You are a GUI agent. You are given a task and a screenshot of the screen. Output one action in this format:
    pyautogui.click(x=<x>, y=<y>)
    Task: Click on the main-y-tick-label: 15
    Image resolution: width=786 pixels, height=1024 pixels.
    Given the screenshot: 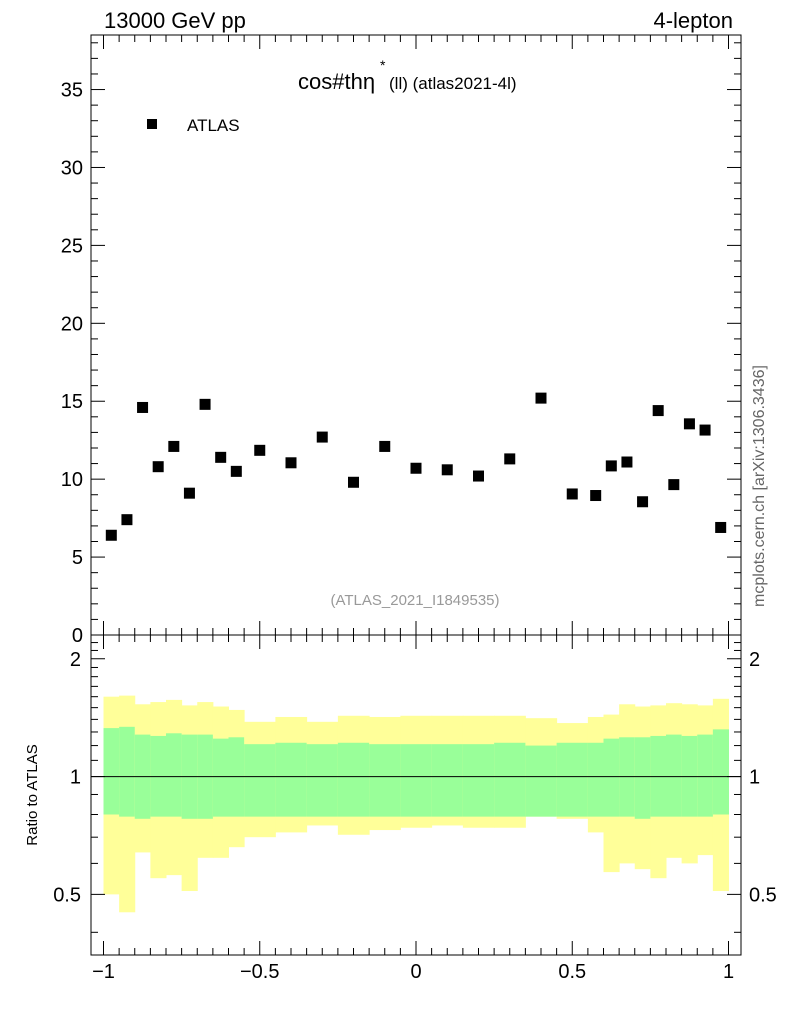 What is the action you would take?
    pyautogui.click(x=72, y=402)
    